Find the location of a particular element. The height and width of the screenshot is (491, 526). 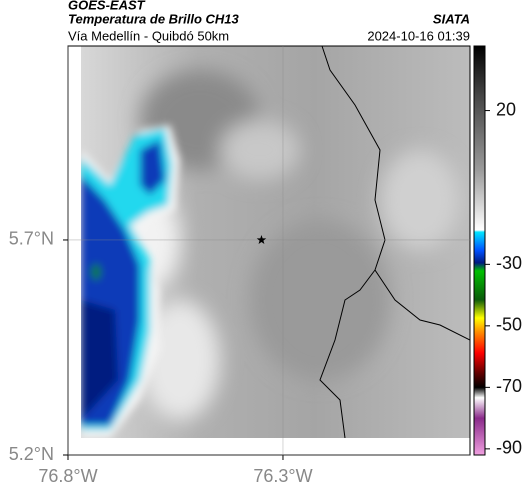

location-marker is located at coordinates (261, 239).